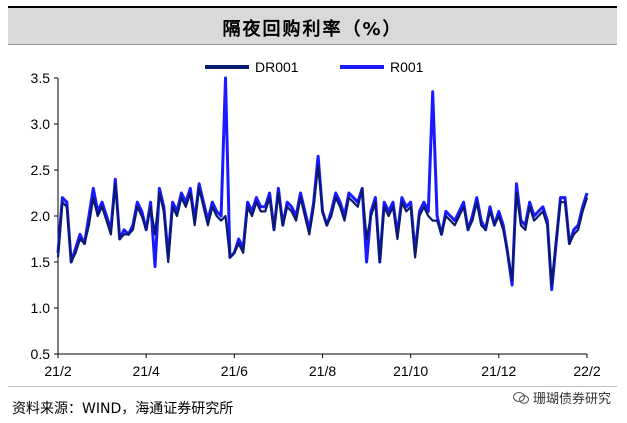  What do you see at coordinates (312, 29) in the screenshot?
I see `chart-title: 隔夜回购利率（%）` at bounding box center [312, 29].